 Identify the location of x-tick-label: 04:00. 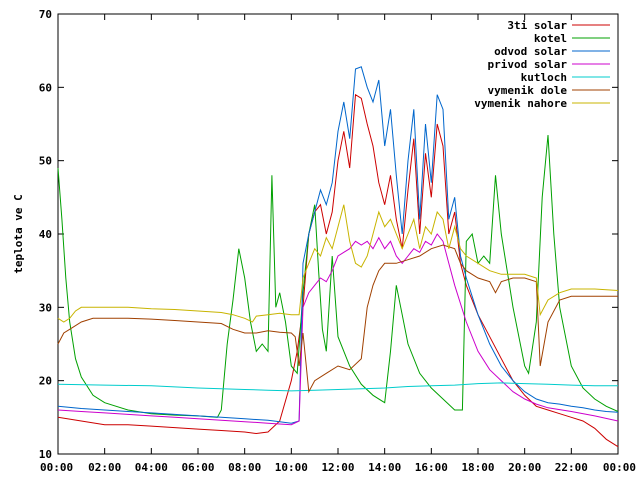
(151, 467).